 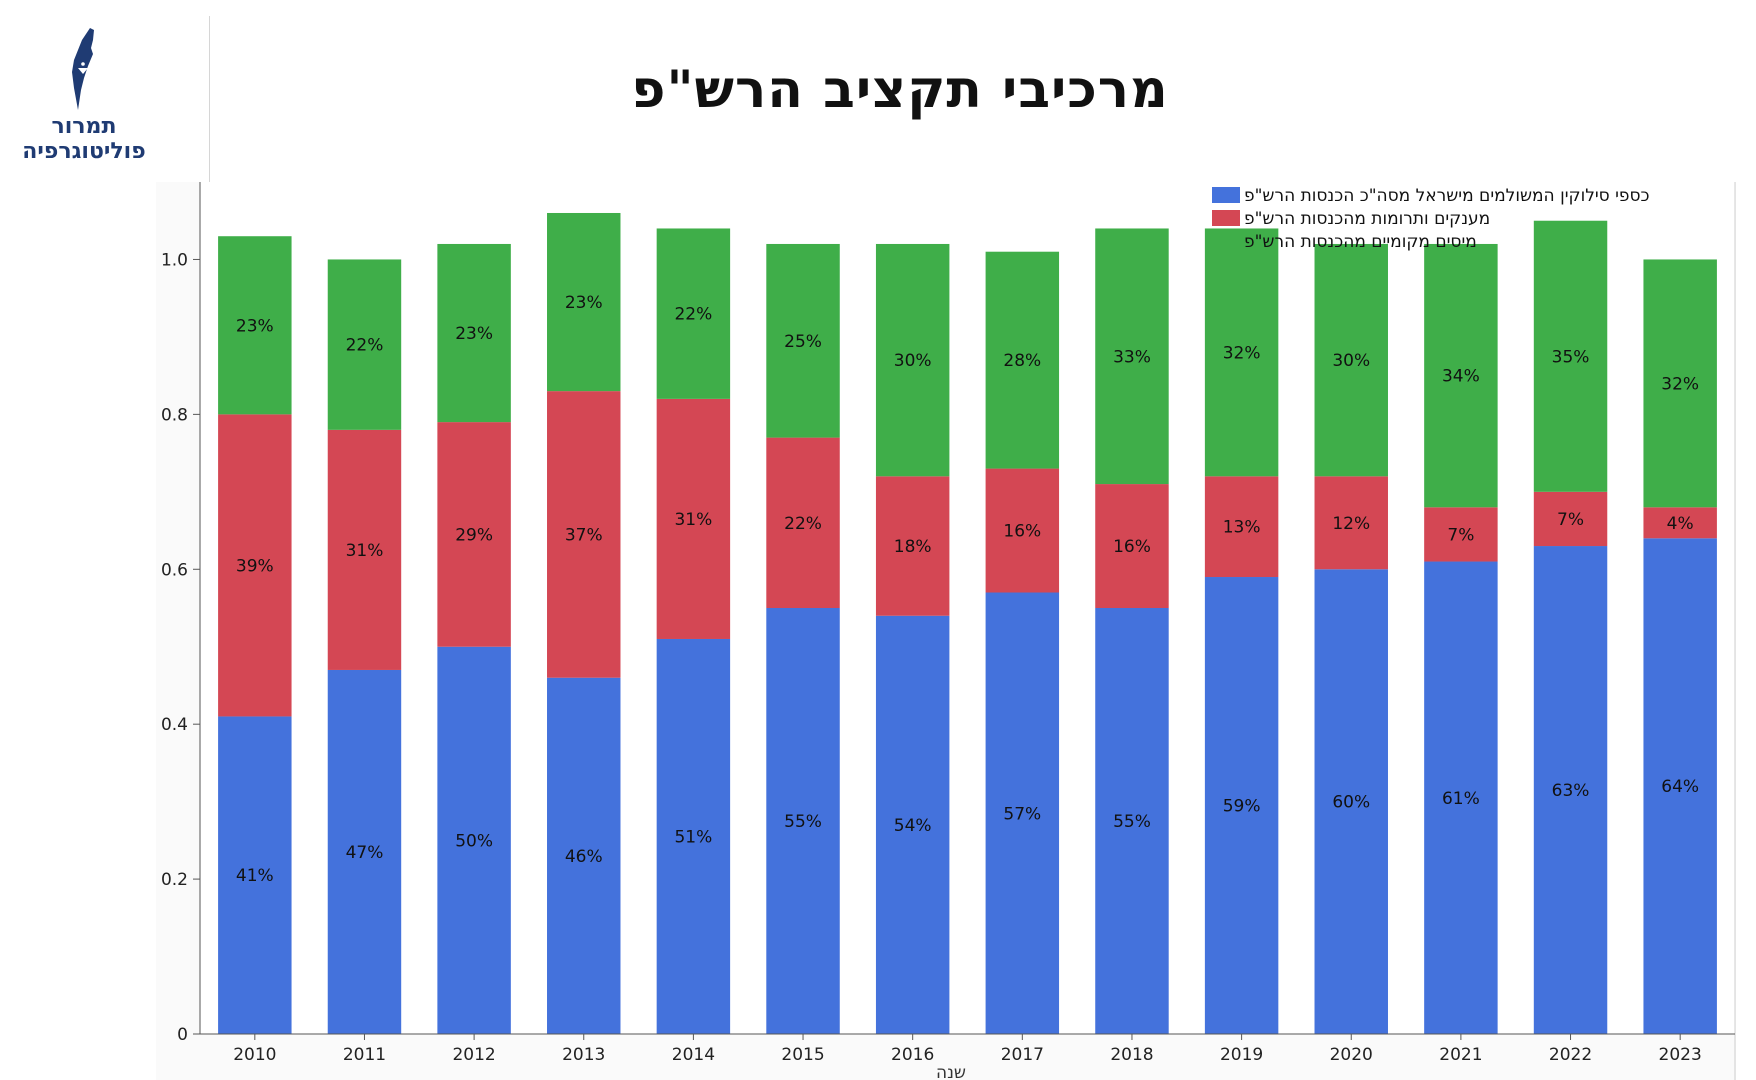 I want to click on data-label: 41%, so click(x=255, y=876).